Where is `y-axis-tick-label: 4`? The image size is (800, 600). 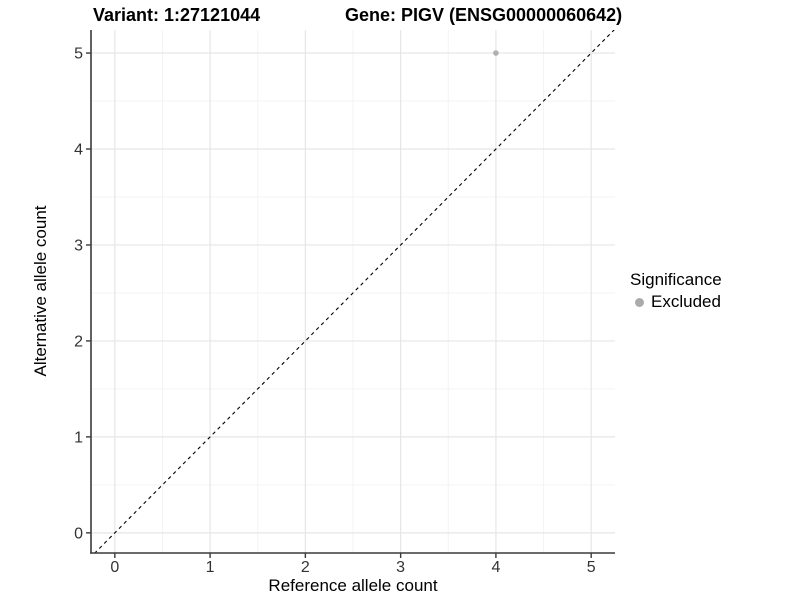
y-axis-tick-label: 4 is located at coordinates (78, 149).